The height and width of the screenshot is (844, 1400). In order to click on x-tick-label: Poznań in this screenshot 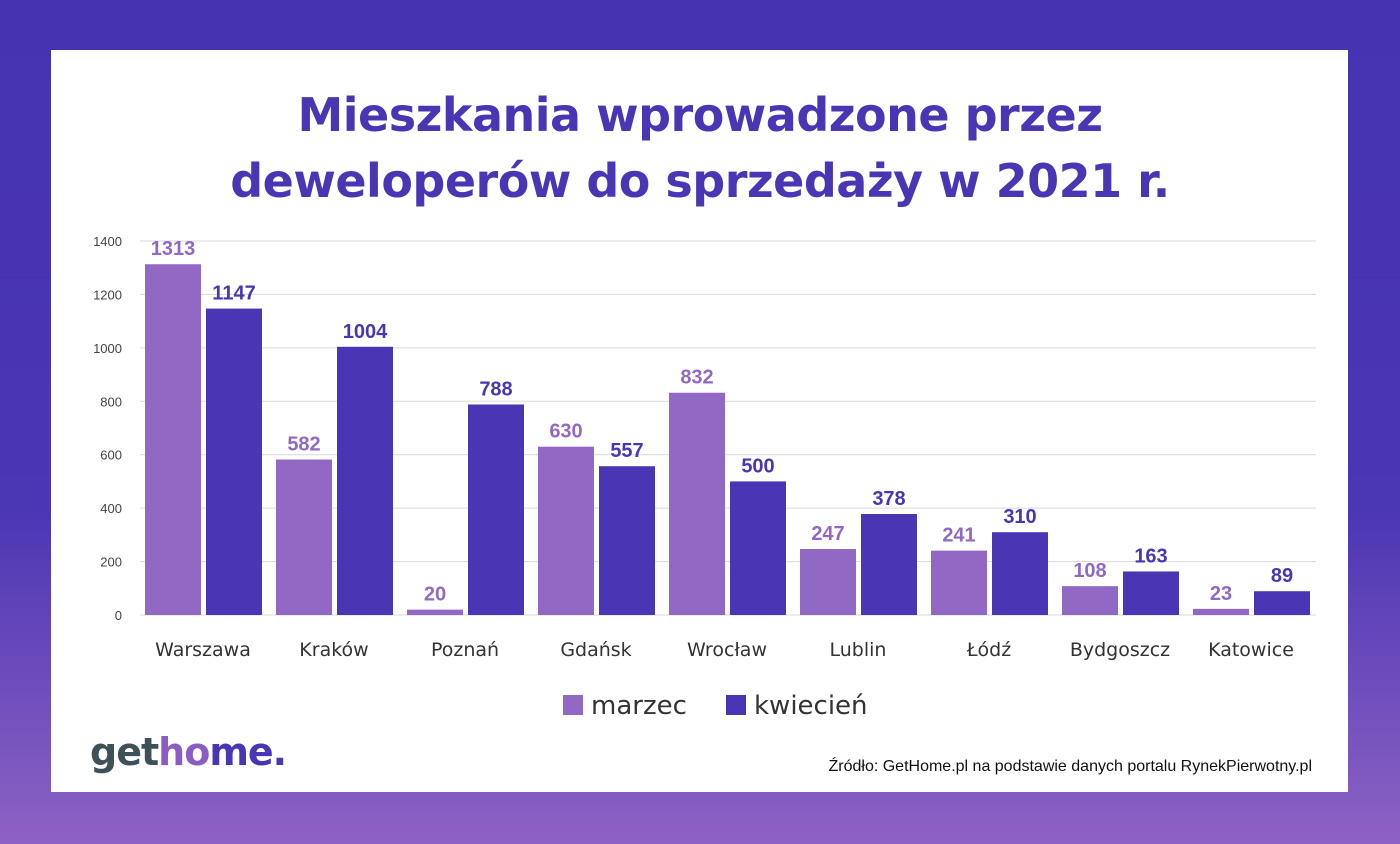, I will do `click(465, 650)`.